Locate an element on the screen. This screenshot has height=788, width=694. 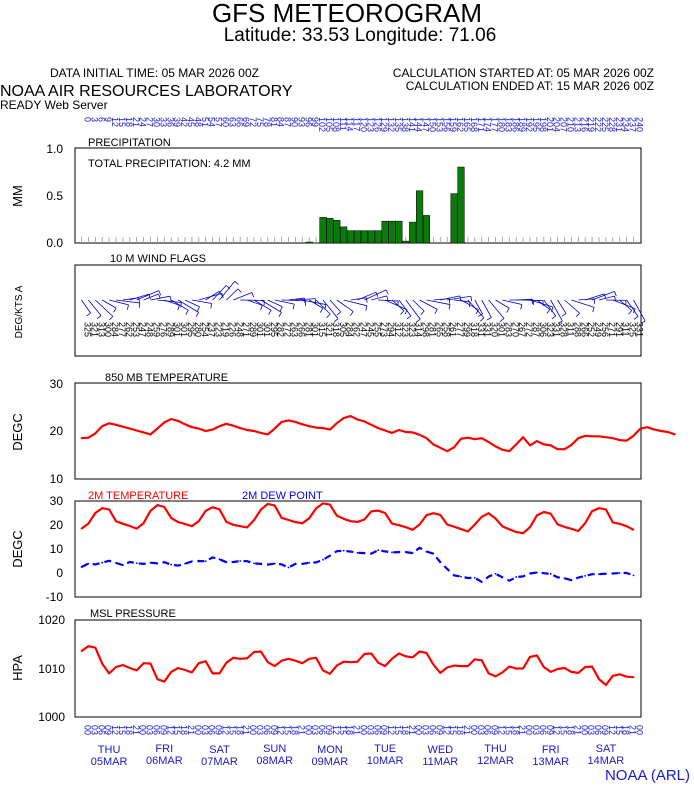
wind-direction-label: 325 is located at coordinates (88, 329).